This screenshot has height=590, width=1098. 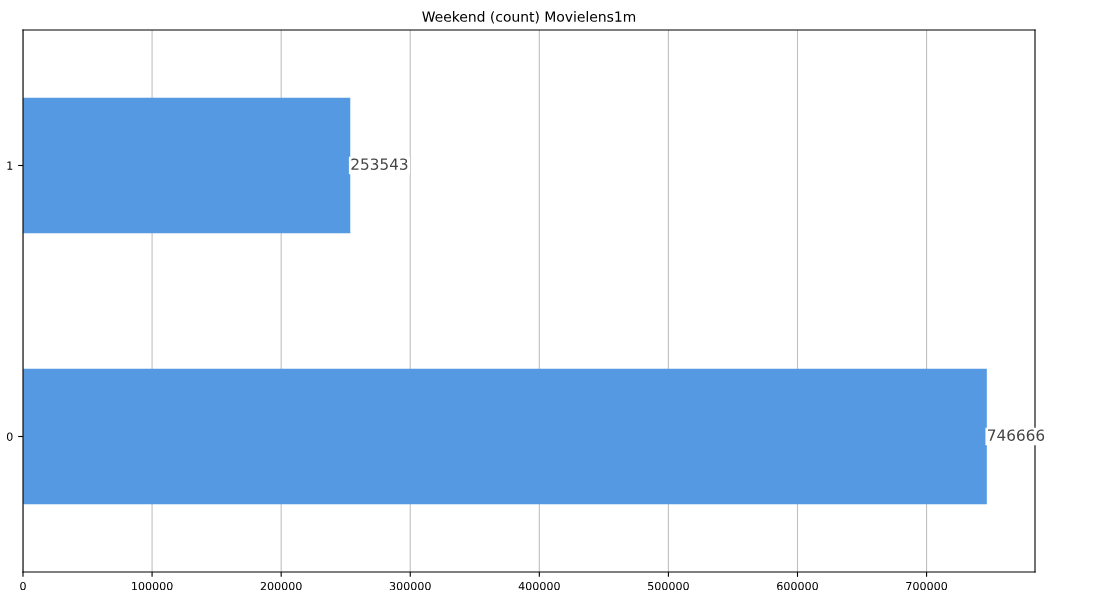 I want to click on x-tick-label: 500000, so click(x=668, y=585).